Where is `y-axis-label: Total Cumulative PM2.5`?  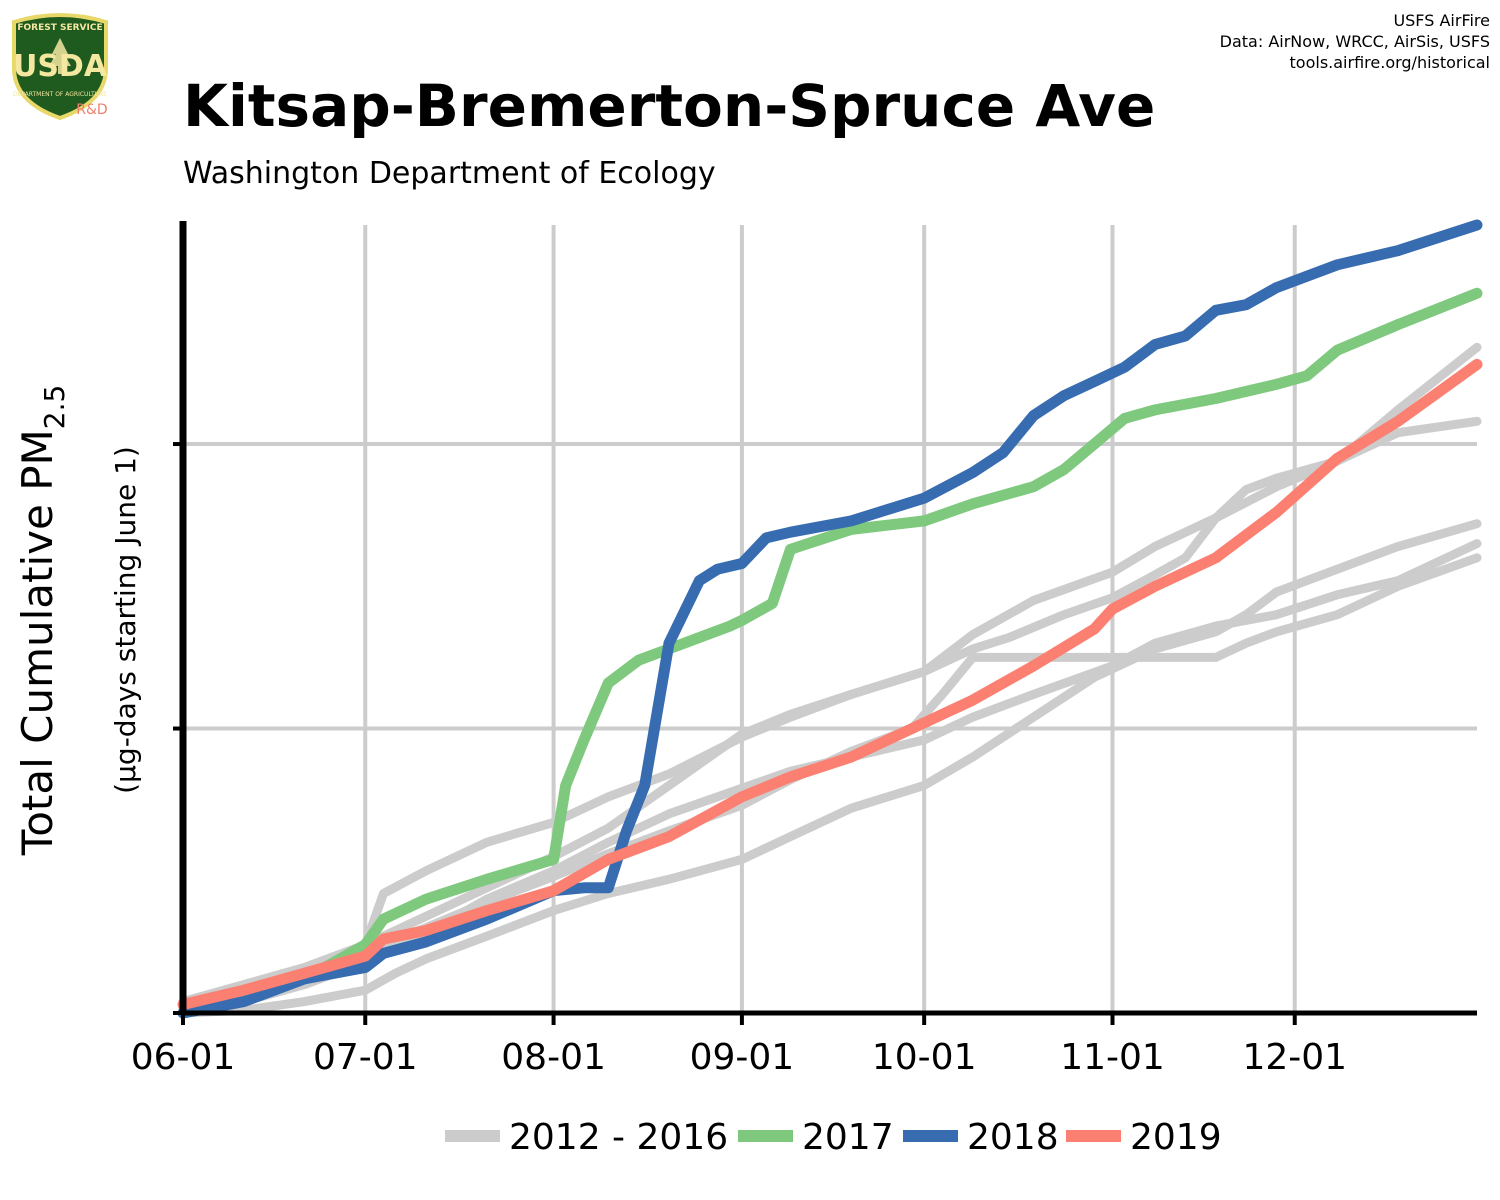
y-axis-label: Total Cumulative PM2.5 is located at coordinates (42, 621).